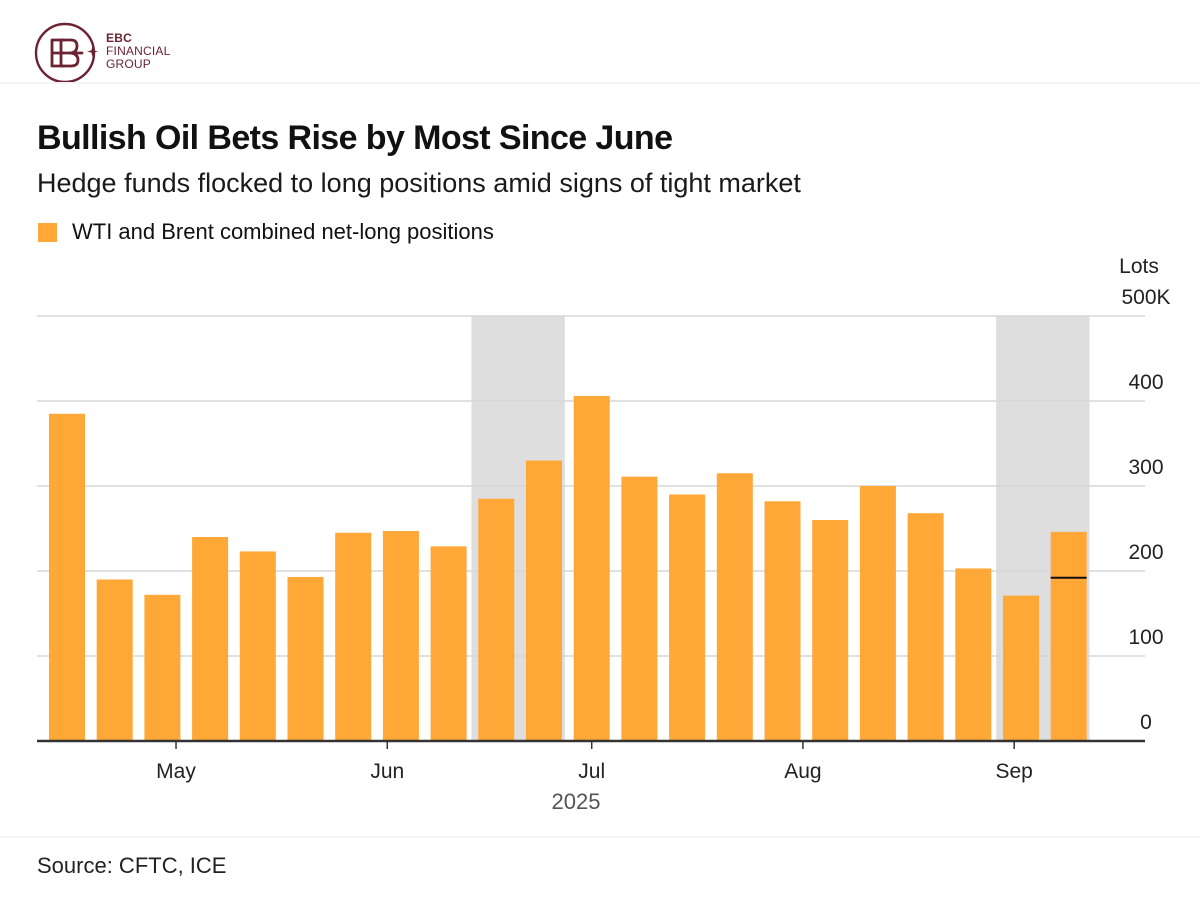 This screenshot has height=916, width=1200. Describe the element at coordinates (355, 138) in the screenshot. I see `chart-title: Bullish Oil Bets Rise by Most Since June` at that location.